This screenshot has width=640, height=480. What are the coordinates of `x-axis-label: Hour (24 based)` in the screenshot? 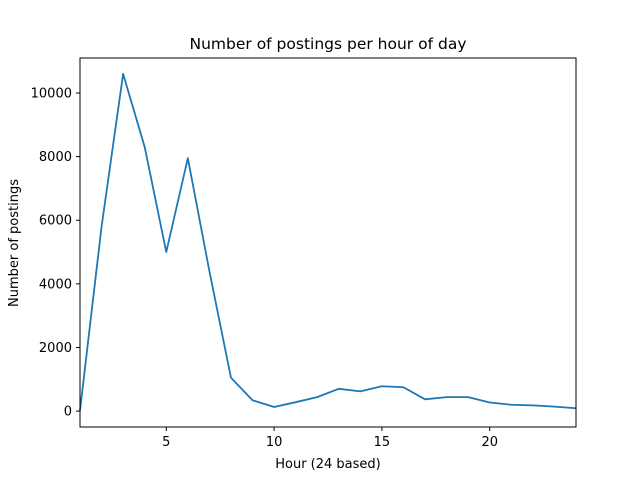 It's located at (328, 464).